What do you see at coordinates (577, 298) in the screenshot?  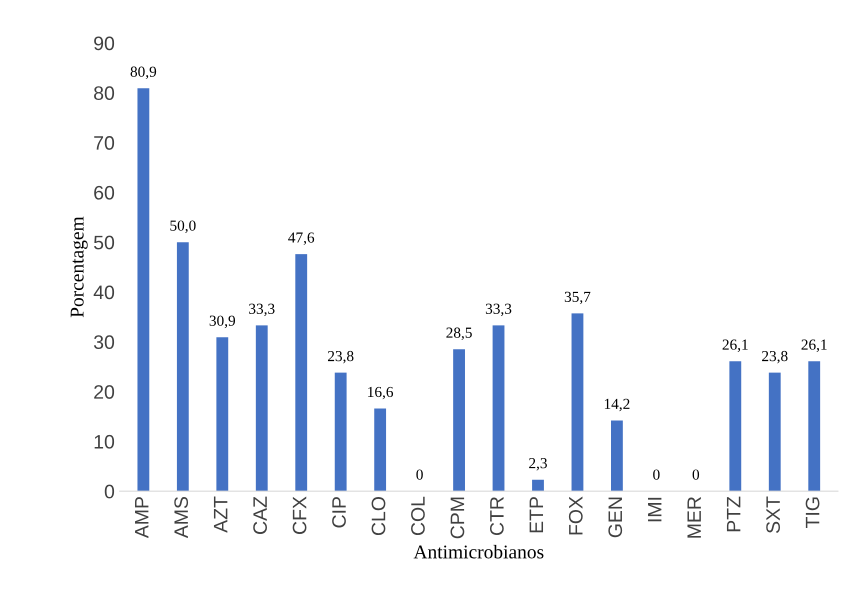 I see `data-label: 35,7` at bounding box center [577, 298].